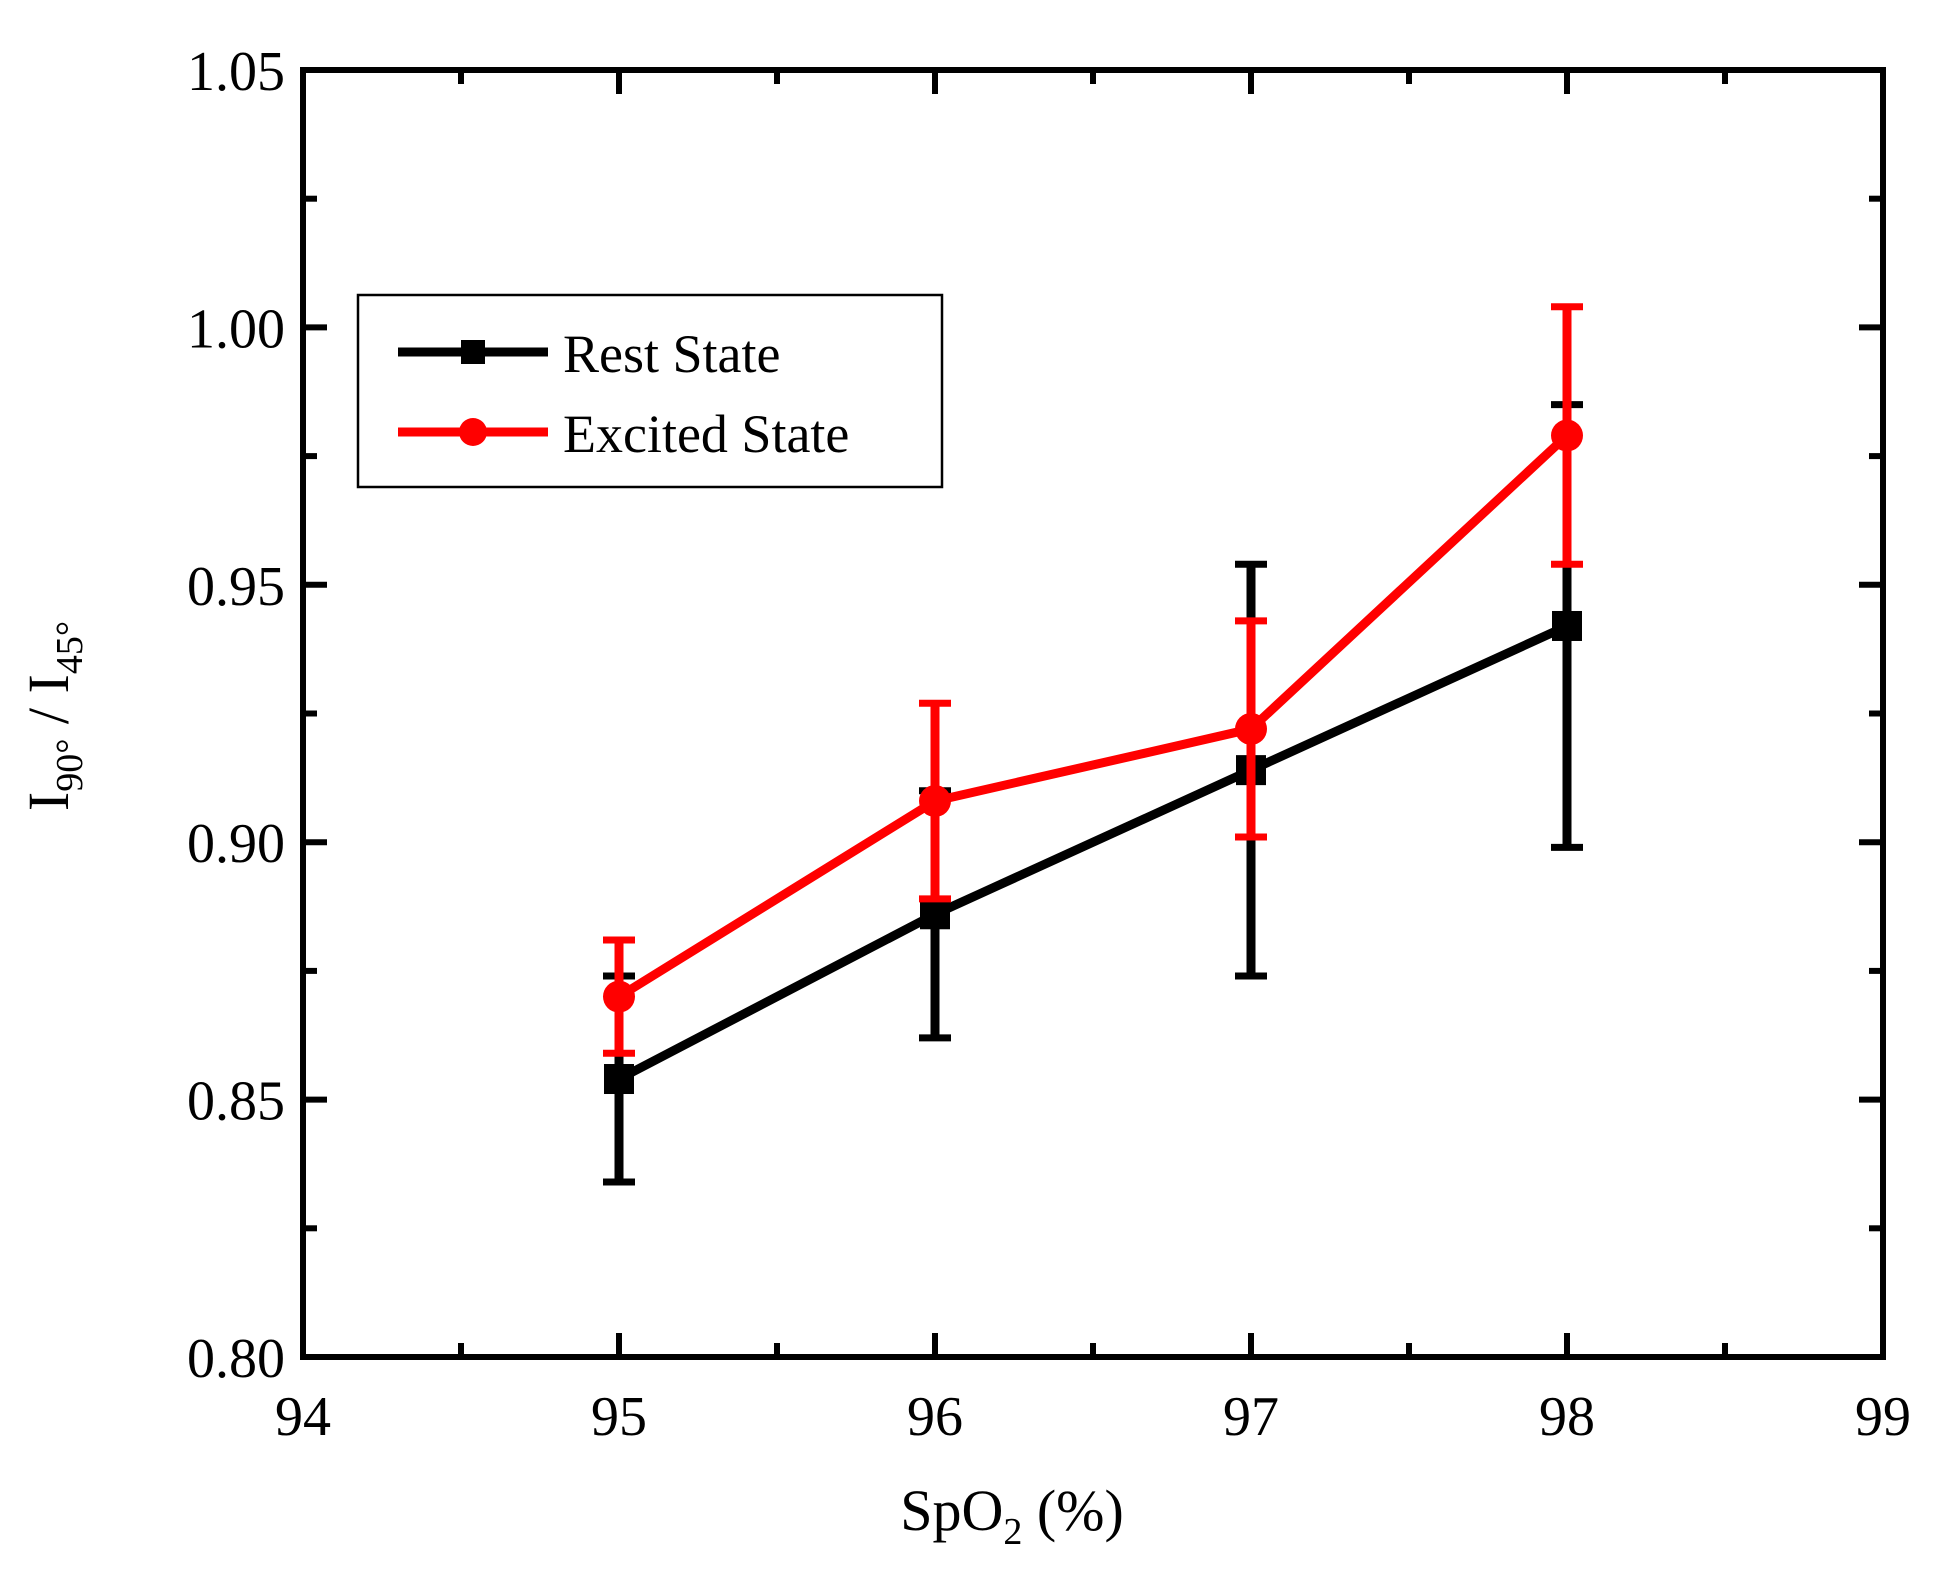  I want to click on legend-excited-marker, so click(473, 432).